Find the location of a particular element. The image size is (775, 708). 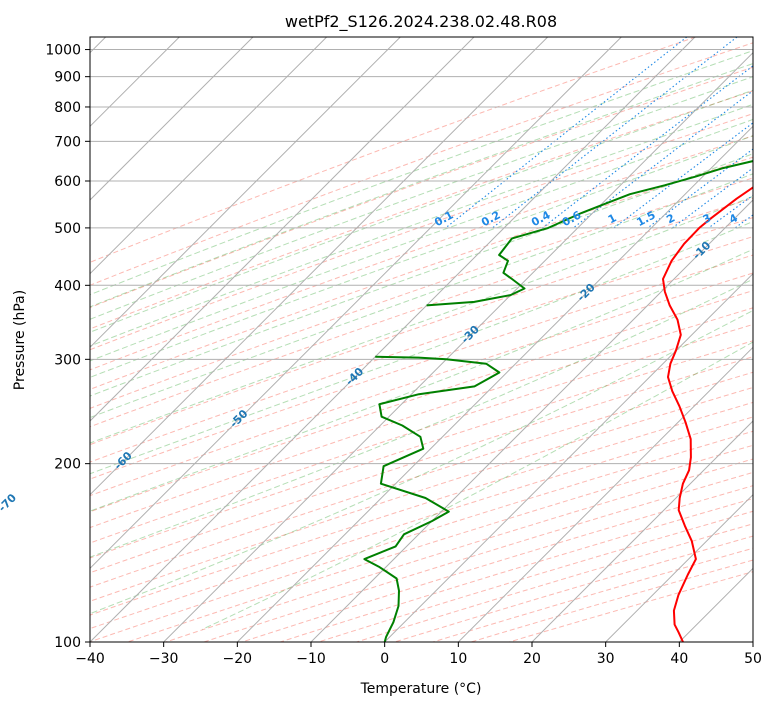

y-tick-label: 200 is located at coordinates (67, 465).